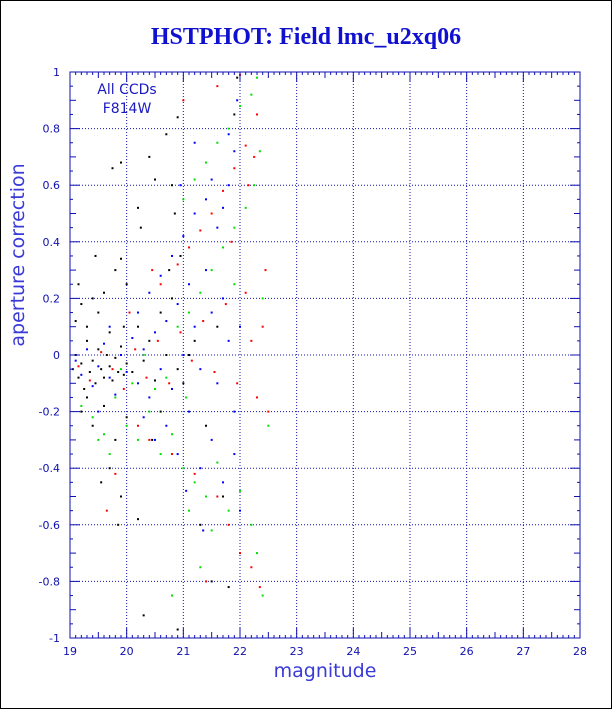 Image resolution: width=612 pixels, height=709 pixels. Describe the element at coordinates (183, 651) in the screenshot. I see `x-tick-label: 21` at that location.